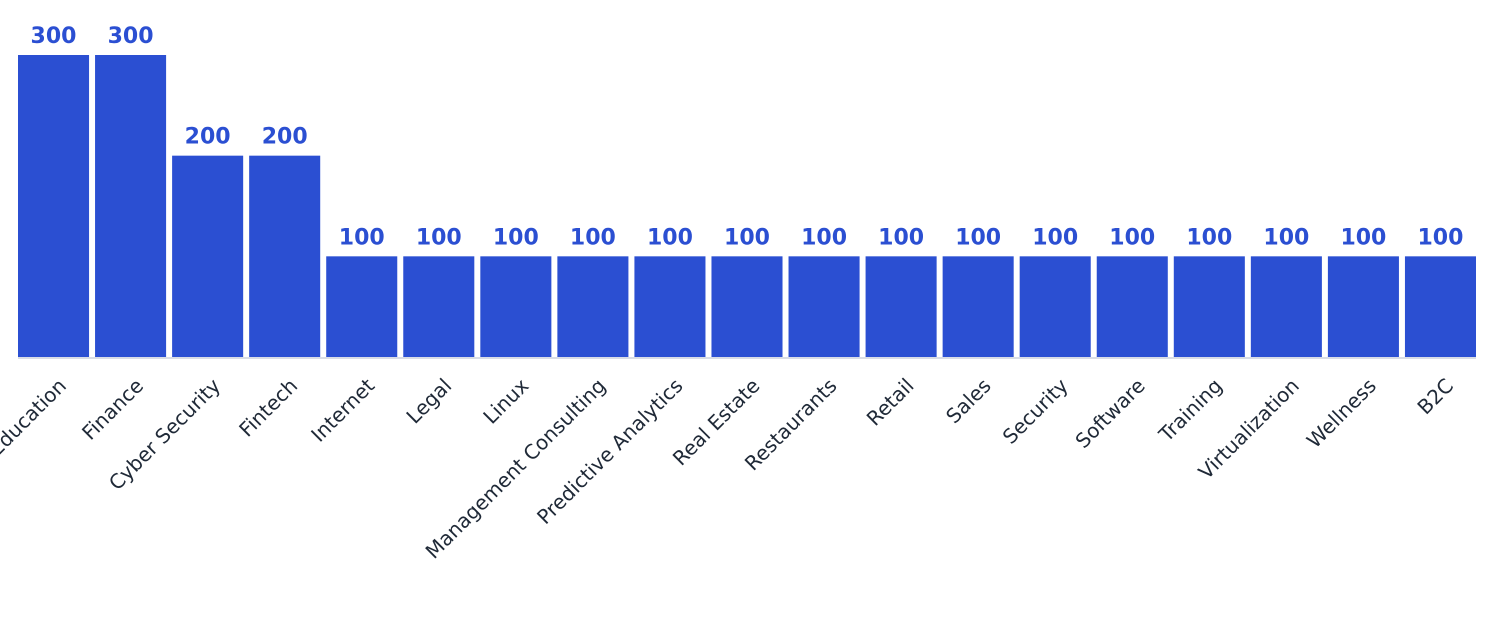 The width and height of the screenshot is (1502, 618). Describe the element at coordinates (901, 306) in the screenshot. I see `bar-retail` at that location.